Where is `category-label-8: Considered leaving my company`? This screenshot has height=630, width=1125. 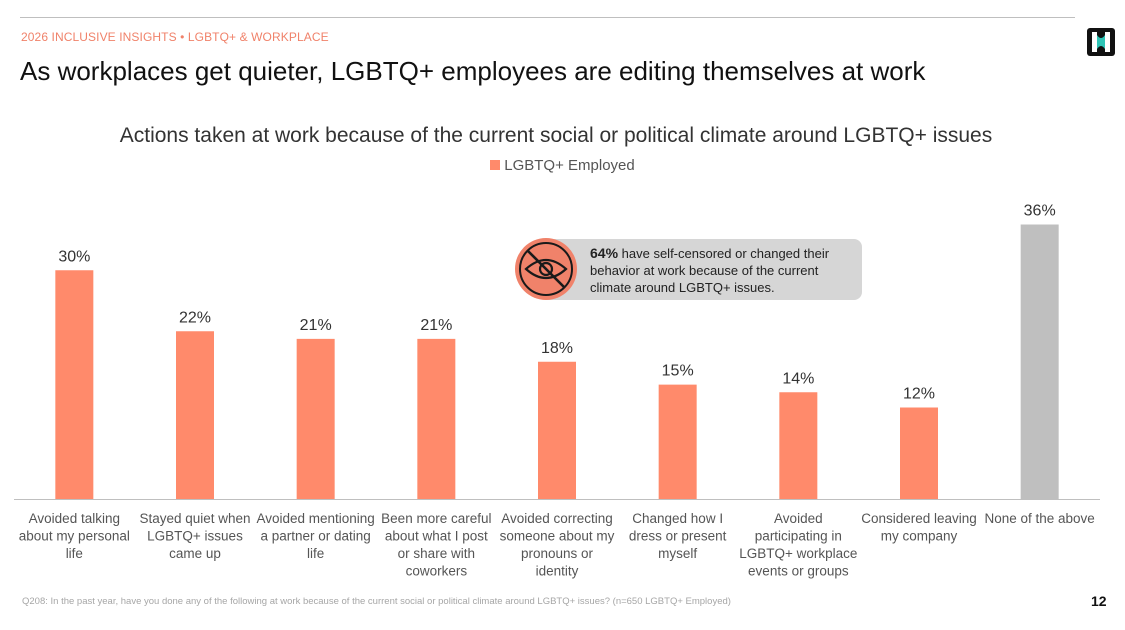 category-label-8: Considered leaving my company is located at coordinates (919, 527).